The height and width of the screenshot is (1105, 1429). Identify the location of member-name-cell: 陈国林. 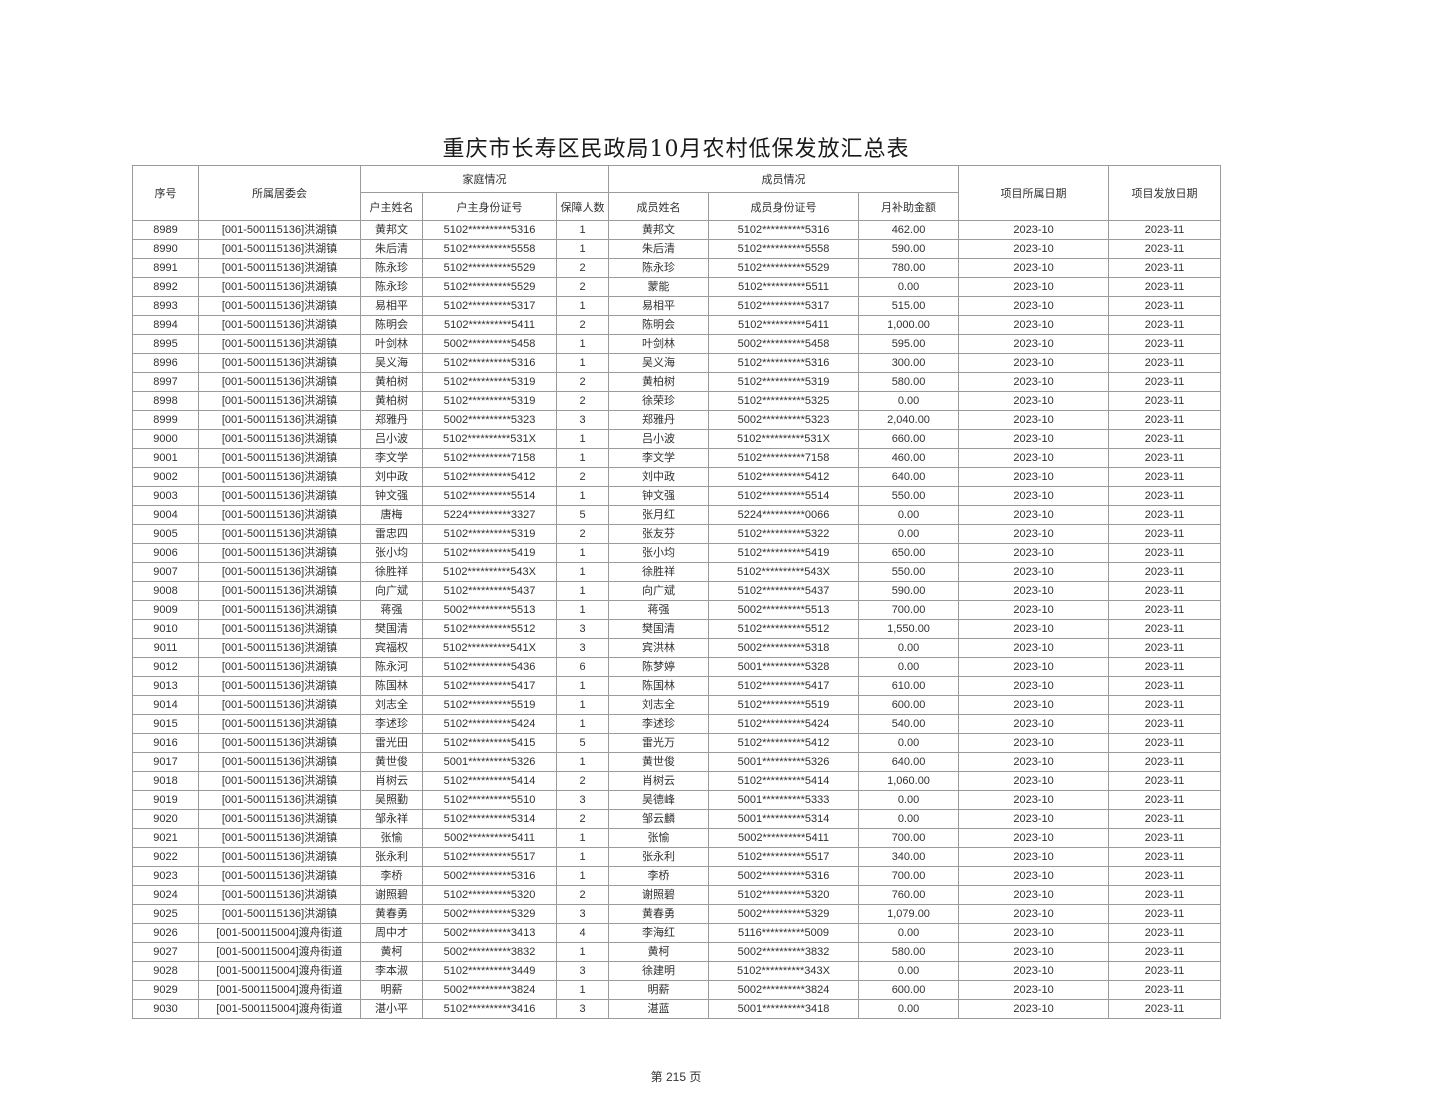
(659, 686).